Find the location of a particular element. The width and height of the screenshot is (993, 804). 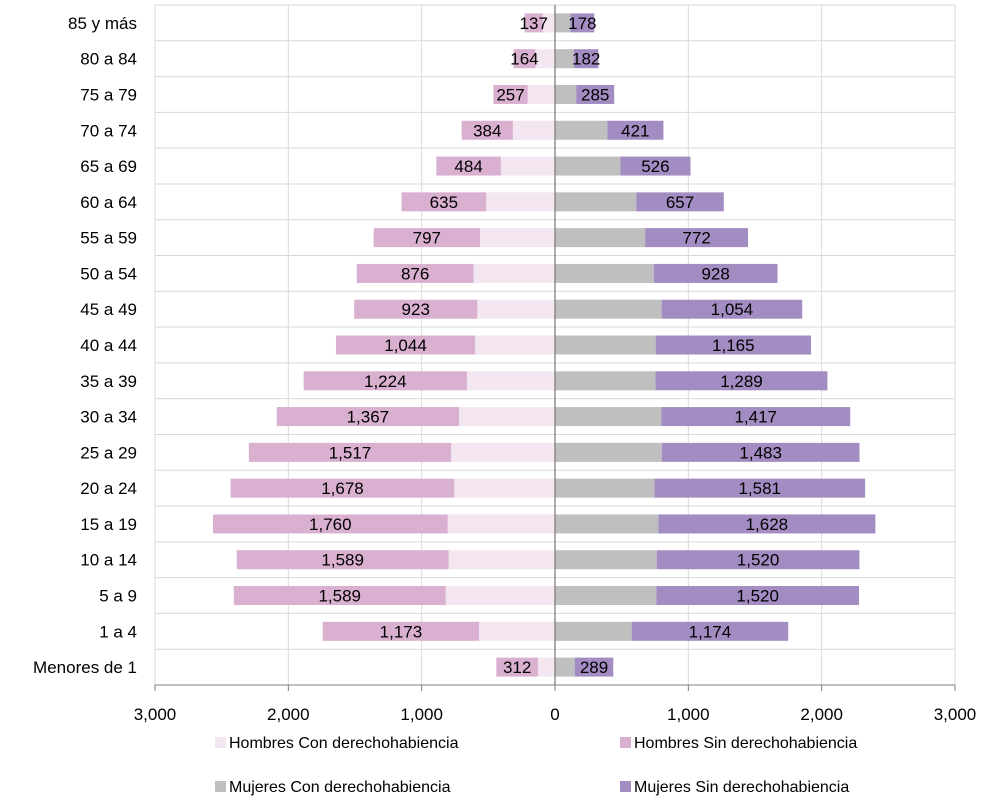

data-label-hombres-sin-derechohabiencia-18: 312 is located at coordinates (517, 667).